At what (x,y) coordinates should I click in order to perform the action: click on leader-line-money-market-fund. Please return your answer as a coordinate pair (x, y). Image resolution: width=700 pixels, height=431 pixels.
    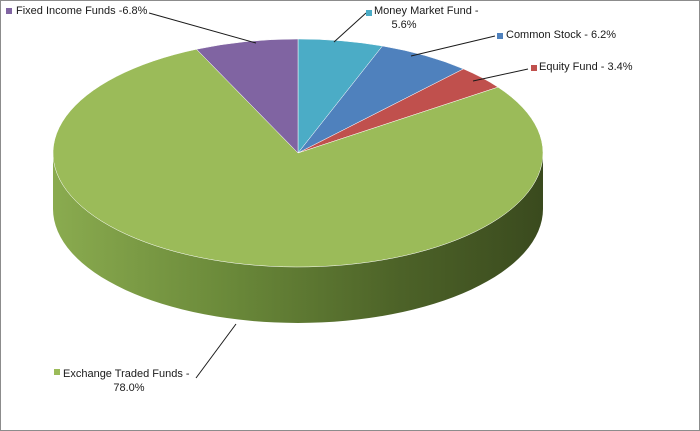
    Looking at the image, I should click on (350, 27).